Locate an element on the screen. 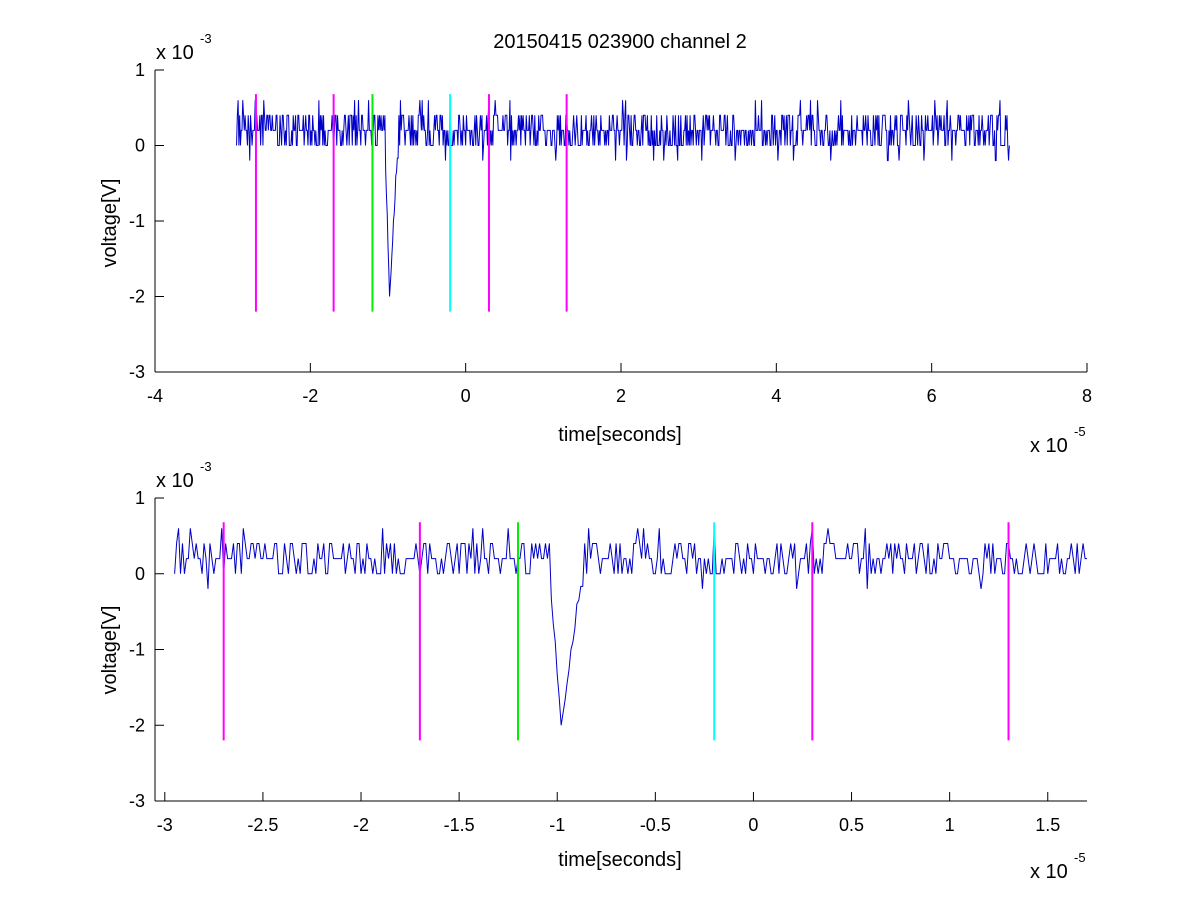 The height and width of the screenshot is (901, 1200). bottom-x-tick-label: -3 is located at coordinates (165, 825).